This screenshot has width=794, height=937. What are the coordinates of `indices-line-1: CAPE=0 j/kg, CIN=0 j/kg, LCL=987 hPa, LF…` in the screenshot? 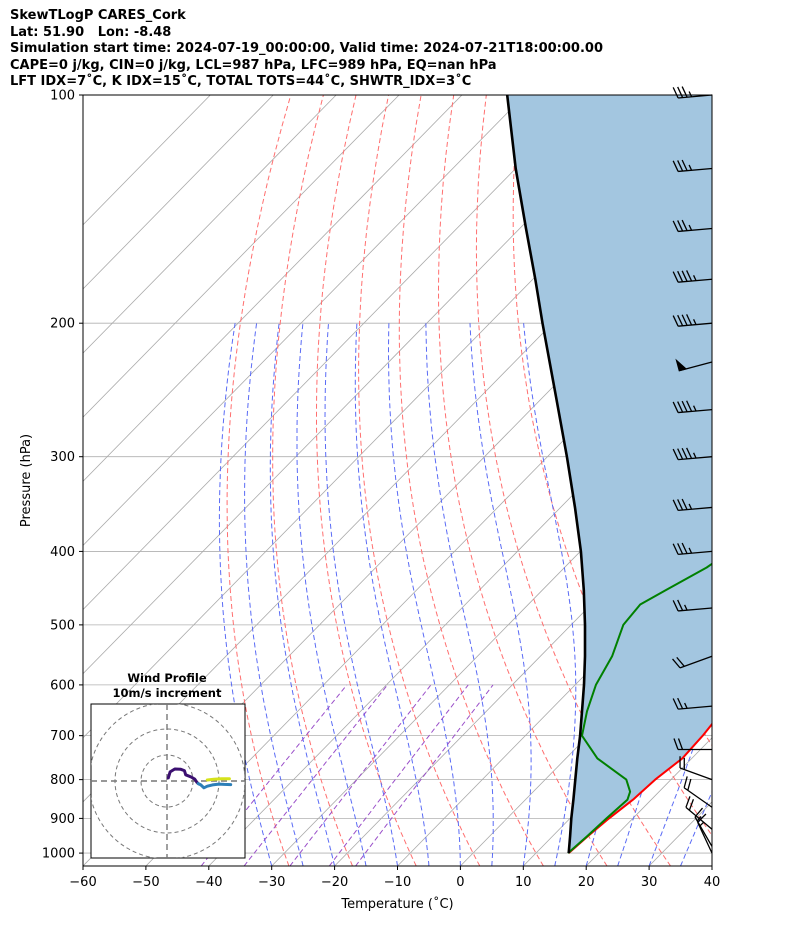 It's located at (253, 65).